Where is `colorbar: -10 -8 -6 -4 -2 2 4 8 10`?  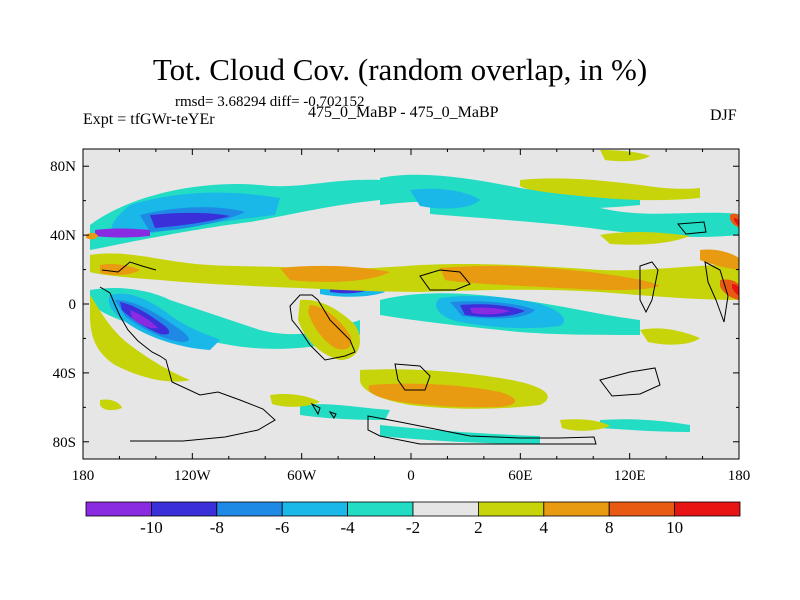
colorbar: -10 -8 -6 -4 -2 2 4 8 10 is located at coordinates (413, 519).